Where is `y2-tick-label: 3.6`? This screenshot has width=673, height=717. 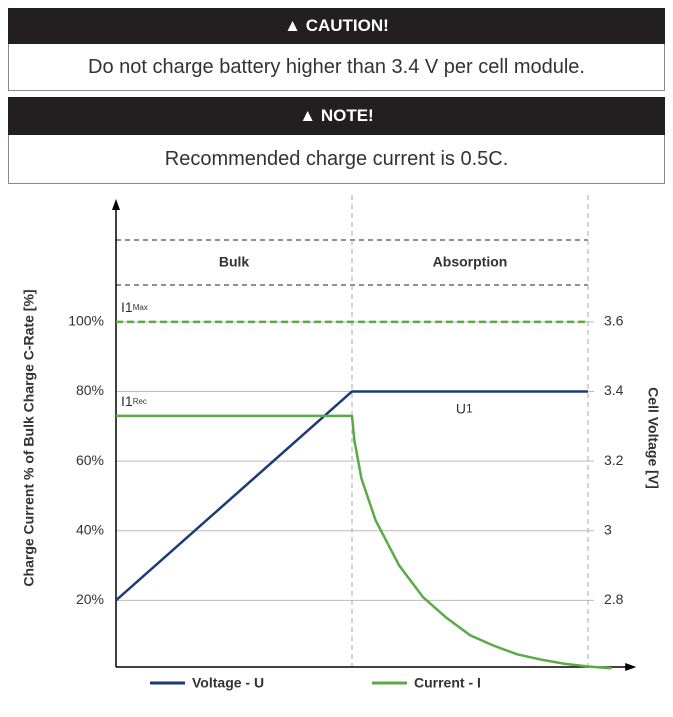 y2-tick-label: 3.6 is located at coordinates (614, 321).